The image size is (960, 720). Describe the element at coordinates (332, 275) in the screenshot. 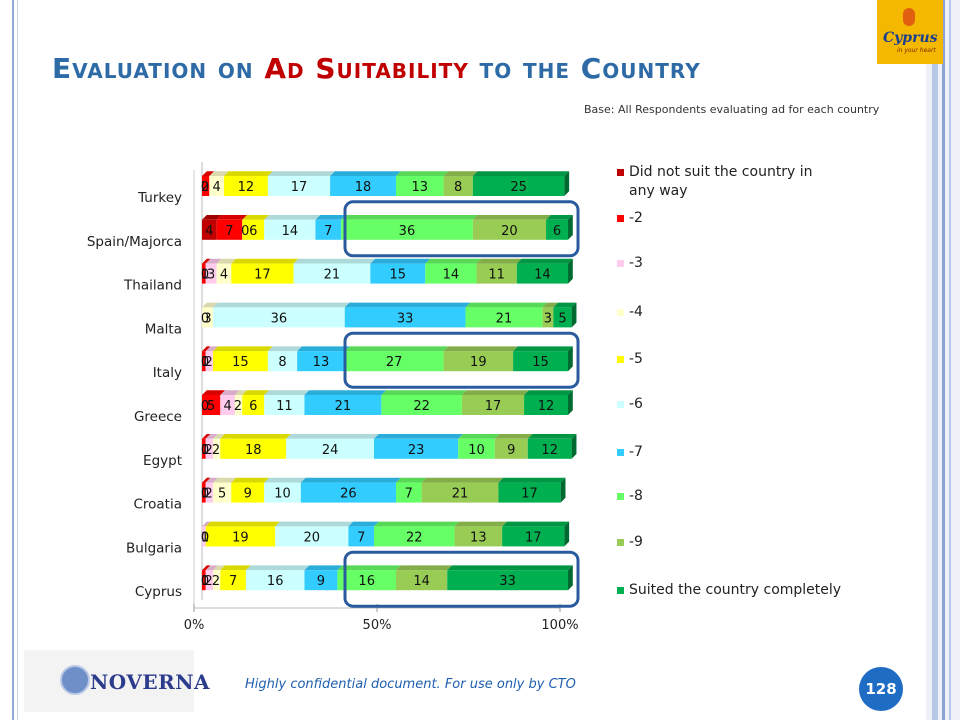

I see `data-label: 21` at that location.